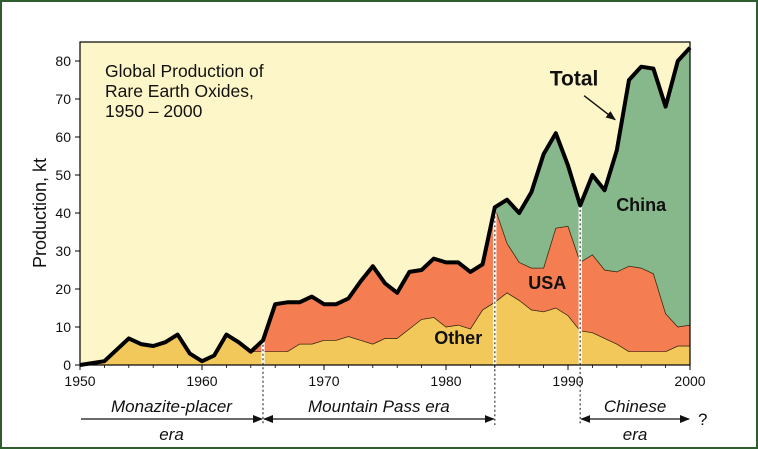 The height and width of the screenshot is (449, 758). I want to click on total-pointer-arrow, so click(599, 108).